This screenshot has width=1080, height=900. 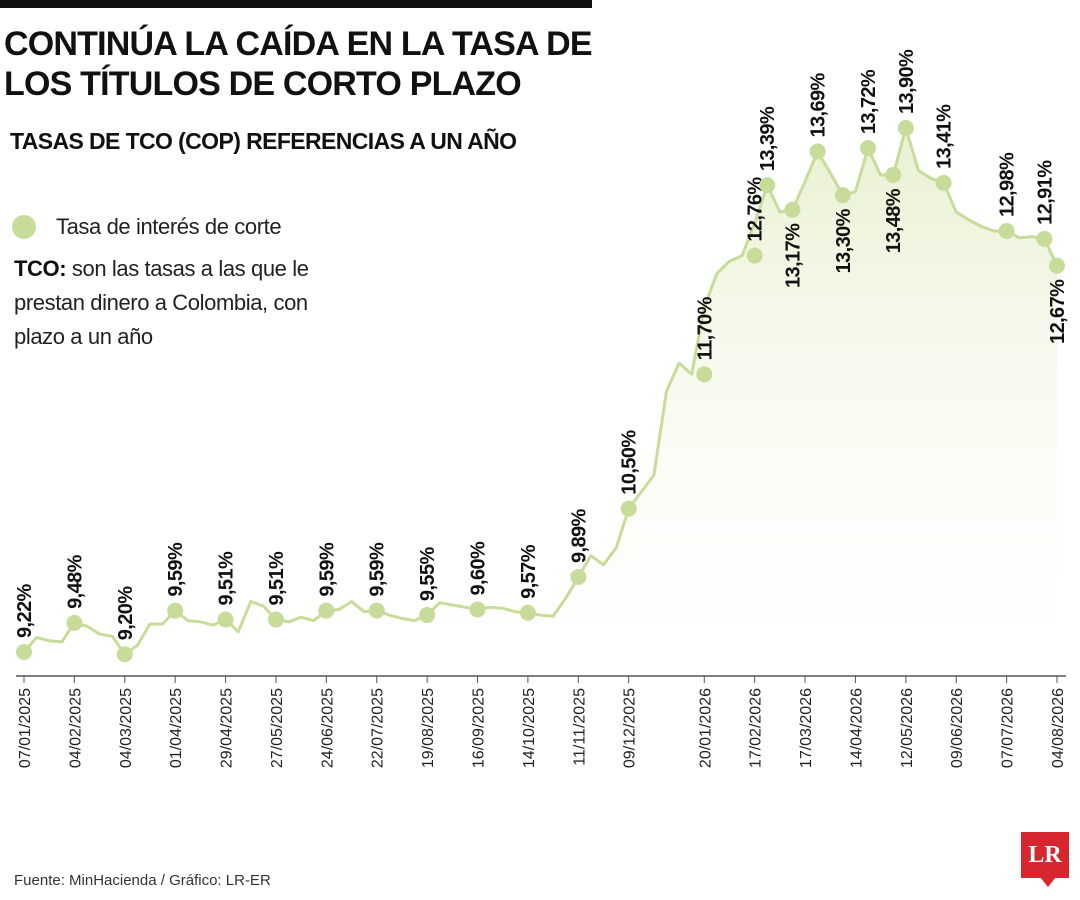 What do you see at coordinates (277, 728) in the screenshot?
I see `x-tick-label: 27/05/2025` at bounding box center [277, 728].